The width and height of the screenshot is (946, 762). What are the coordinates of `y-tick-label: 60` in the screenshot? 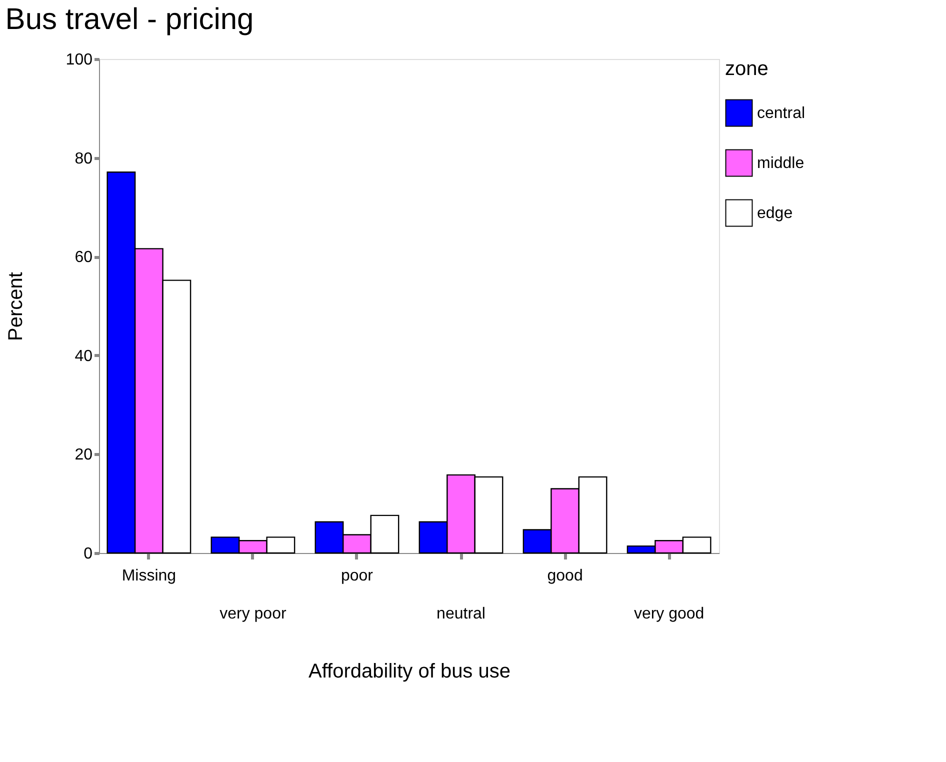 It's located at (83, 257).